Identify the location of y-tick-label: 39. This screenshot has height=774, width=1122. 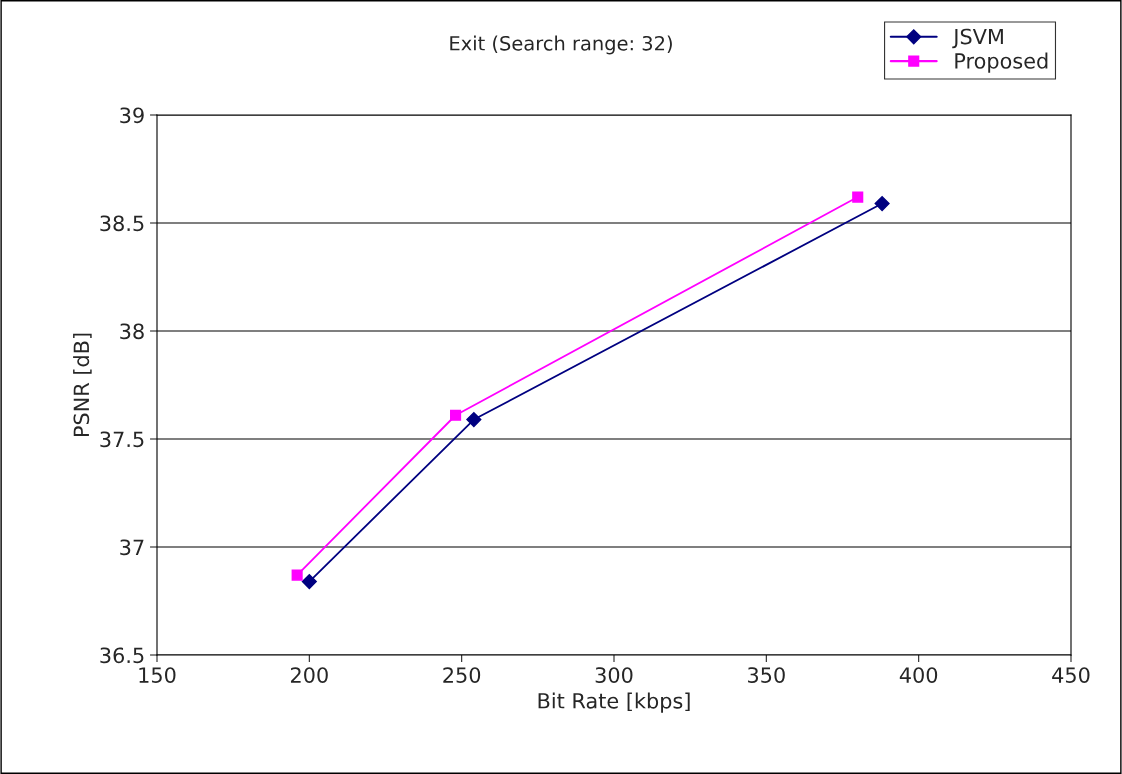
(132, 115).